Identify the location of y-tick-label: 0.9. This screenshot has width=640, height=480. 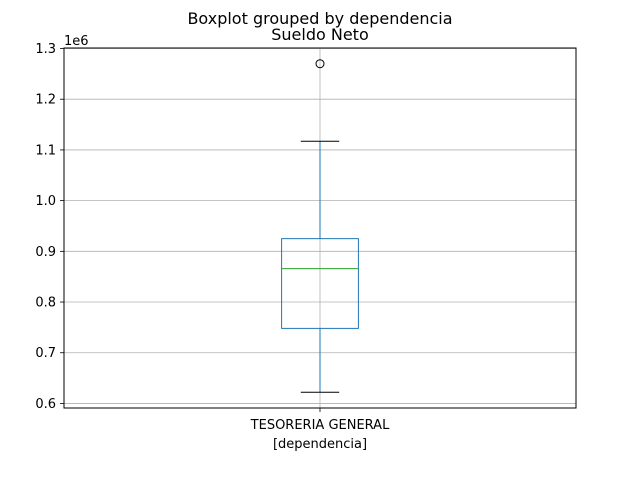
(45, 252).